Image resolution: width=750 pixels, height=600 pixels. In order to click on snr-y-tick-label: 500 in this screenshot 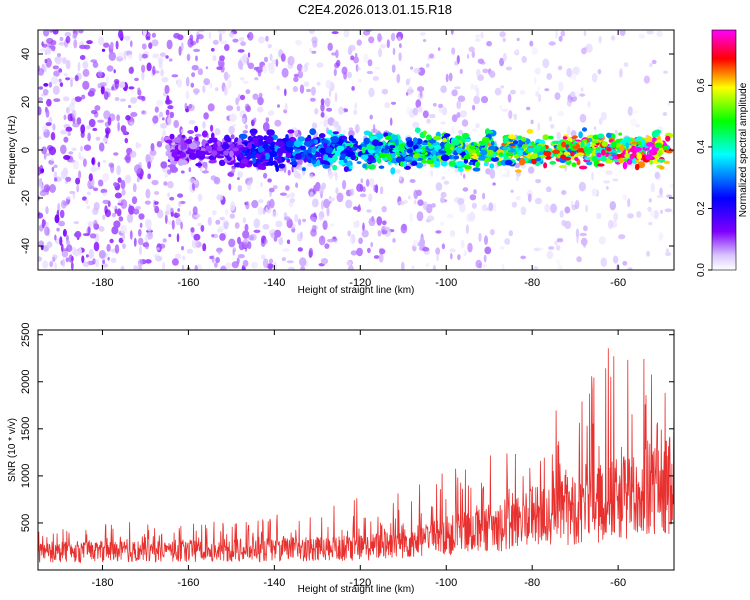, I will do `click(26, 523)`.